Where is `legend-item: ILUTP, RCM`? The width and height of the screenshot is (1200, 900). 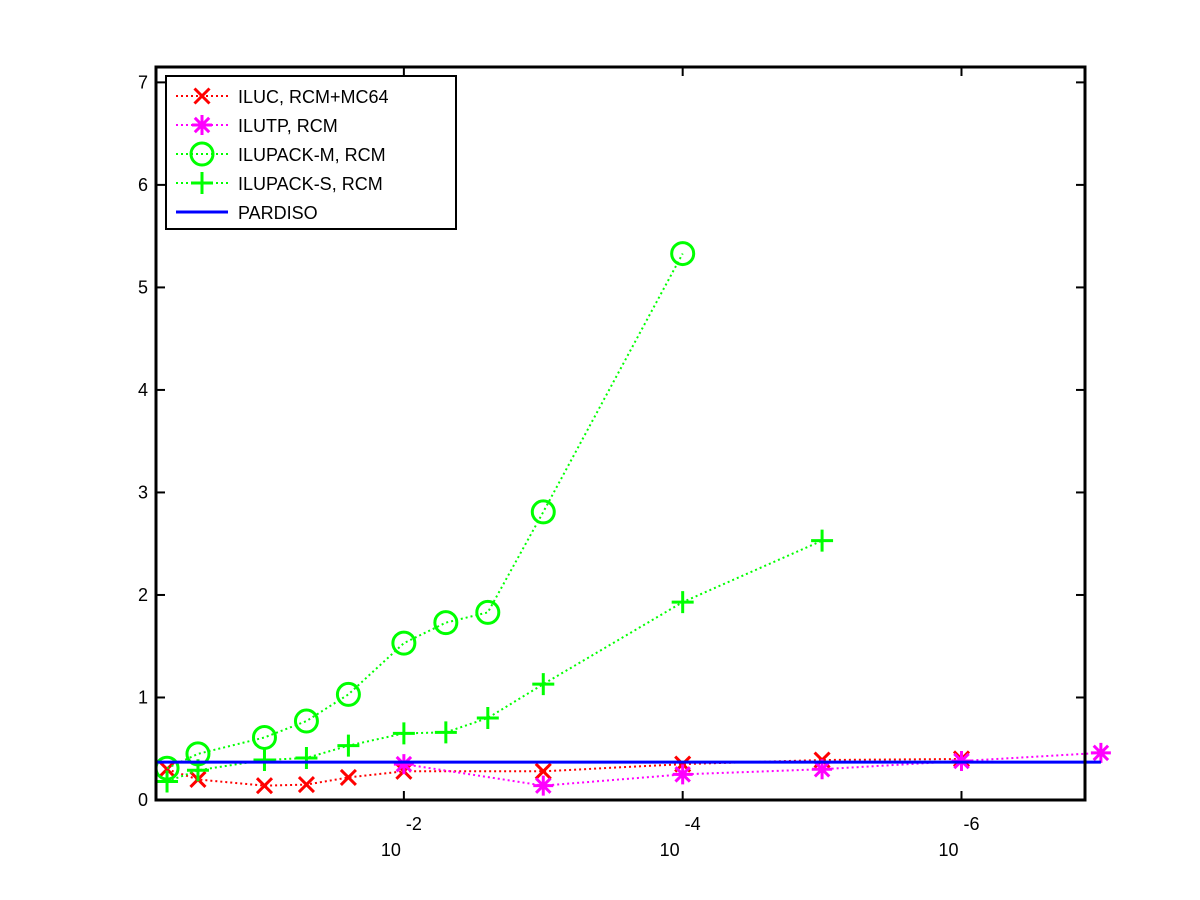
legend-item: ILUTP, RCM is located at coordinates (257, 125).